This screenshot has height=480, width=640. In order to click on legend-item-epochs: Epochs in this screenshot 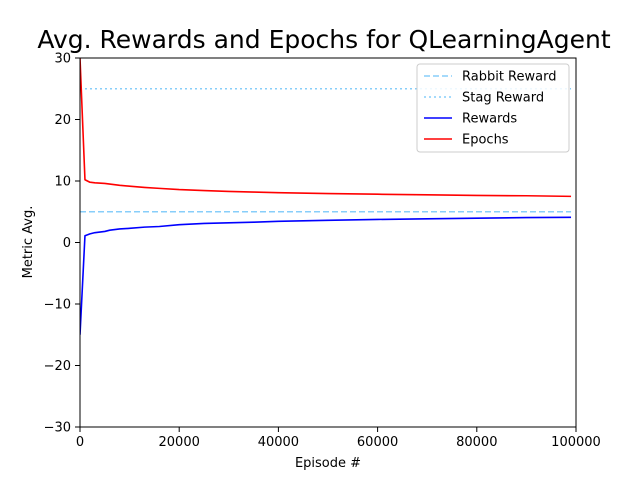, I will do `click(466, 140)`.